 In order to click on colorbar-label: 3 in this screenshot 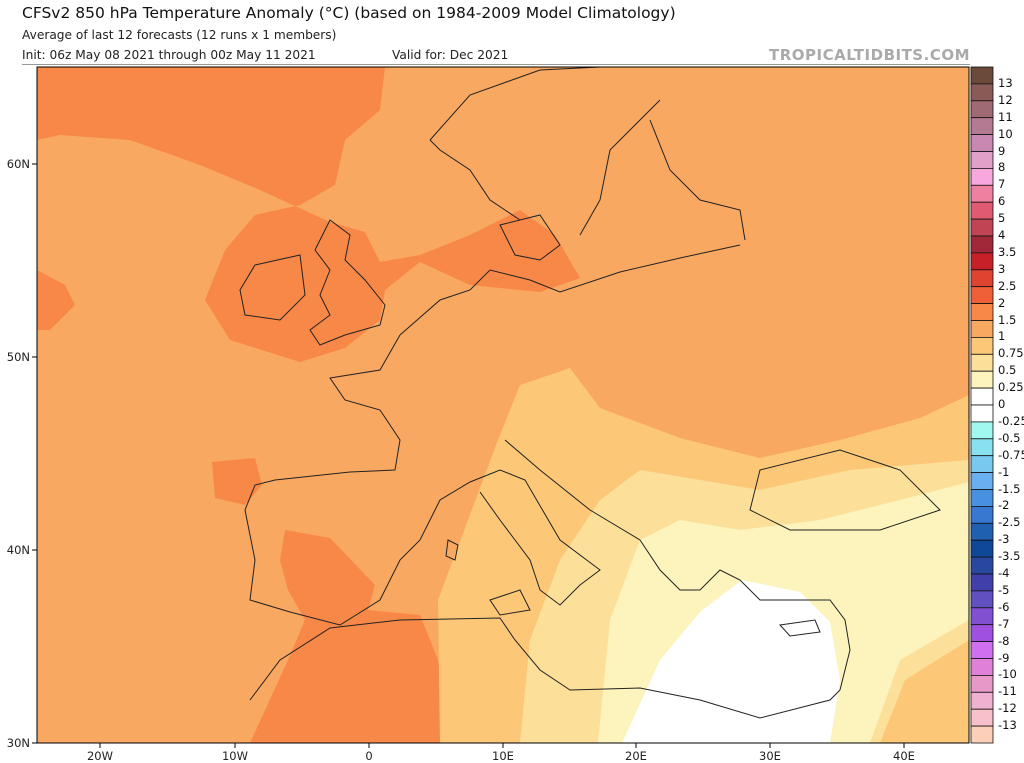, I will do `click(1002, 268)`.